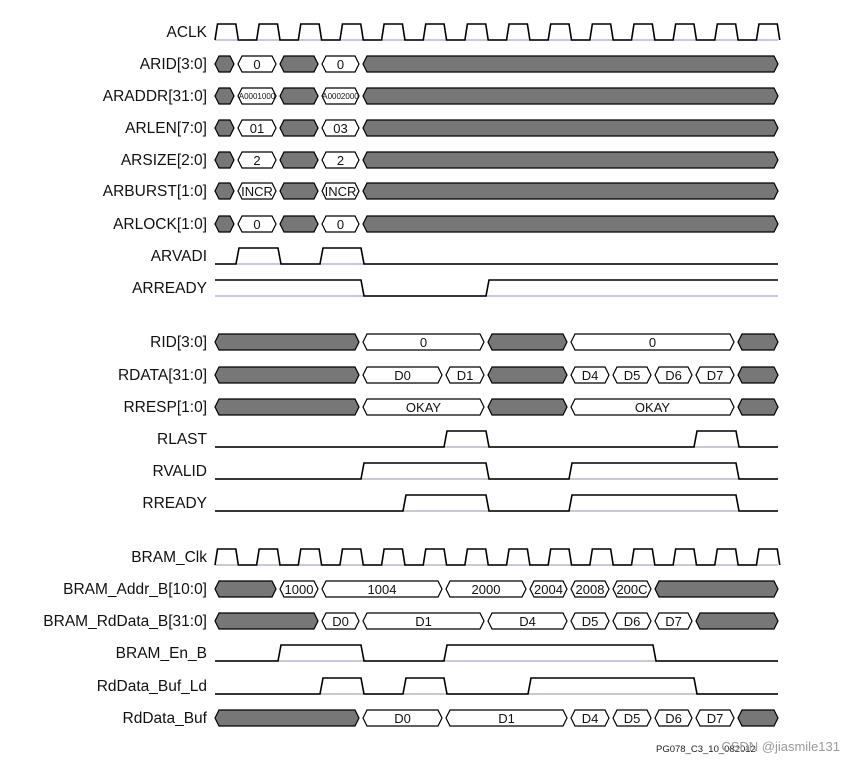 The width and height of the screenshot is (855, 763). What do you see at coordinates (706, 749) in the screenshot?
I see `figure-id-label: PG078_C3_10_082012` at bounding box center [706, 749].